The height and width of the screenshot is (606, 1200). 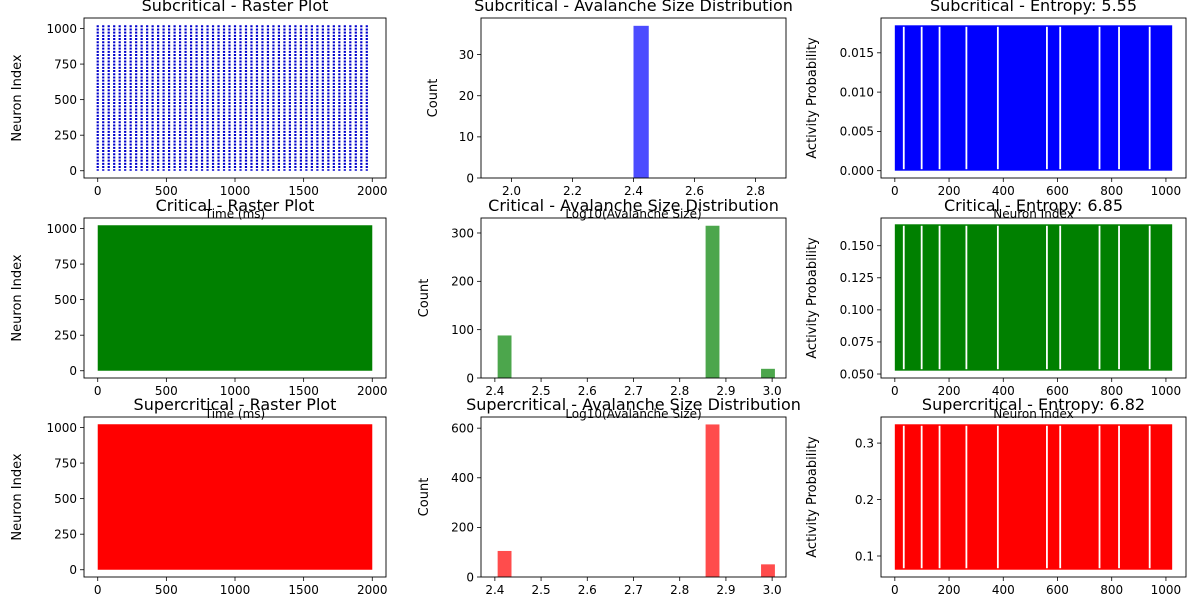 I want to click on x-tick-label: 2.0, so click(x=511, y=191).